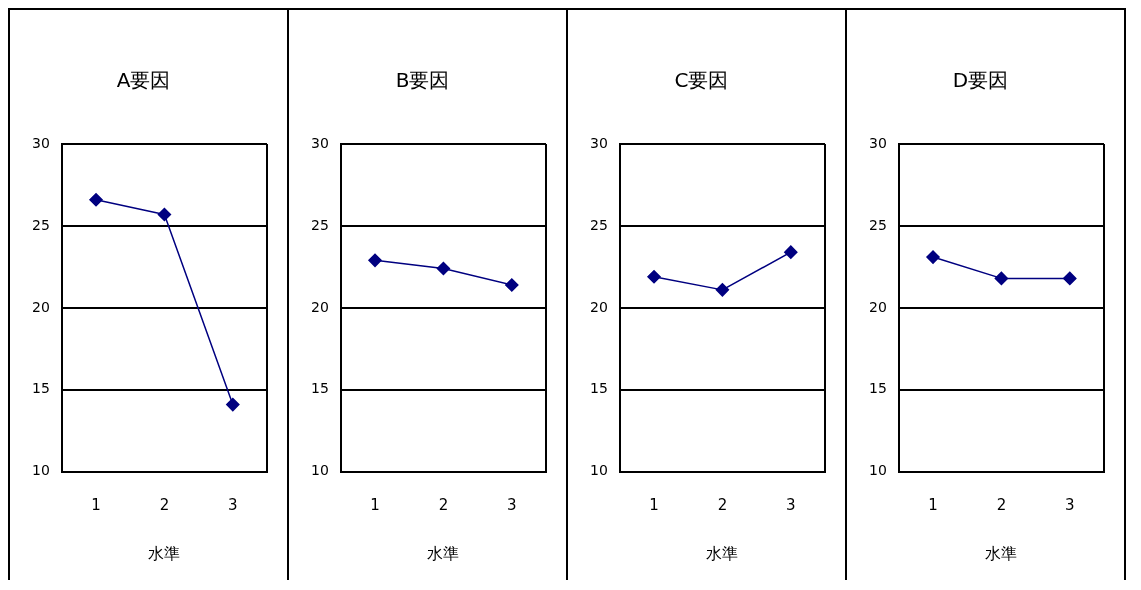  Describe the element at coordinates (422, 80) in the screenshot. I see `chart-title: B要因` at that location.